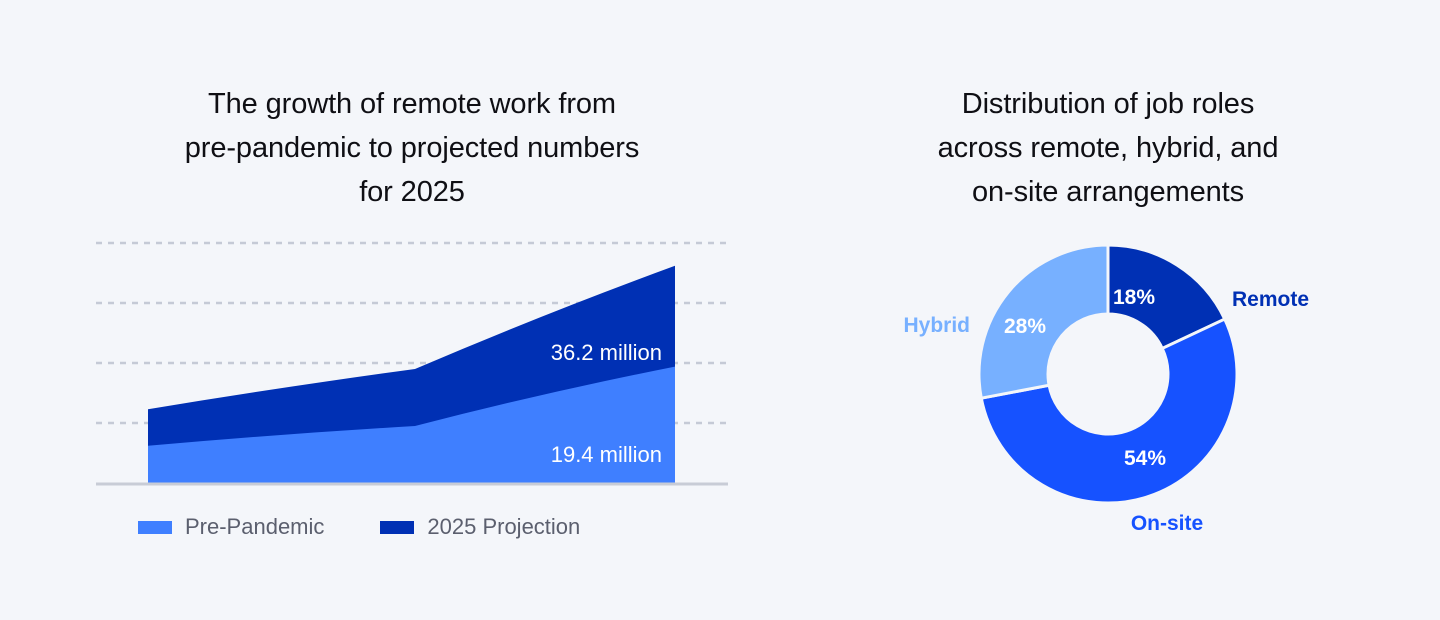 This screenshot has width=1440, height=620. What do you see at coordinates (397, 527) in the screenshot?
I see `legend-swatch-projection` at bounding box center [397, 527].